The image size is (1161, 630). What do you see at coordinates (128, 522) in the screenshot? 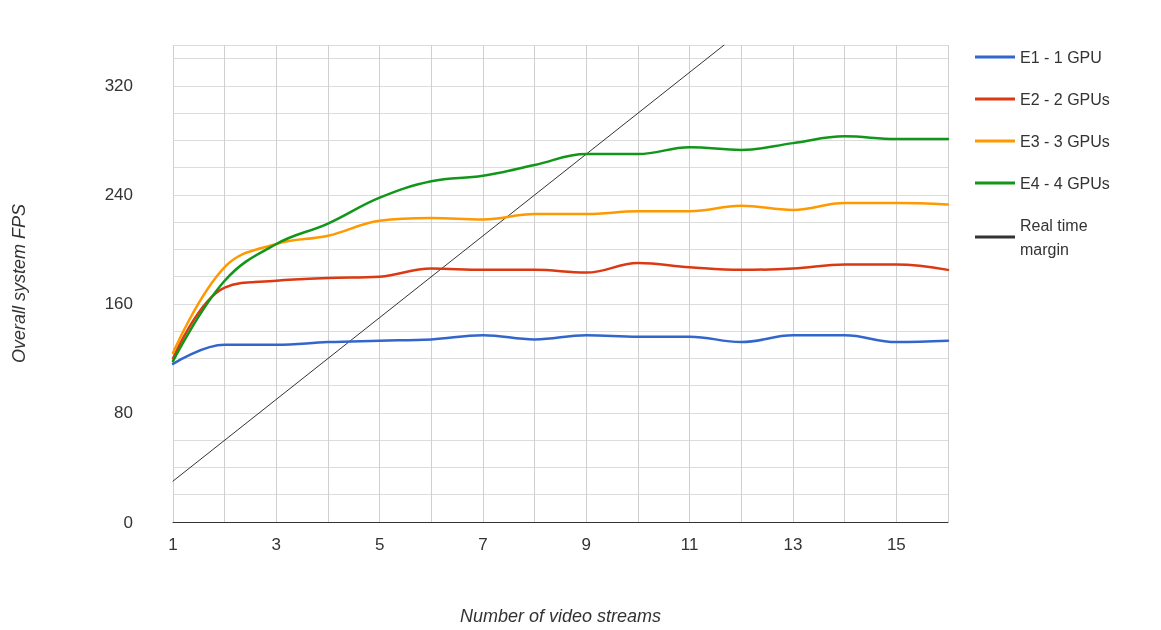
I see `y-tick-label: 0` at bounding box center [128, 522].